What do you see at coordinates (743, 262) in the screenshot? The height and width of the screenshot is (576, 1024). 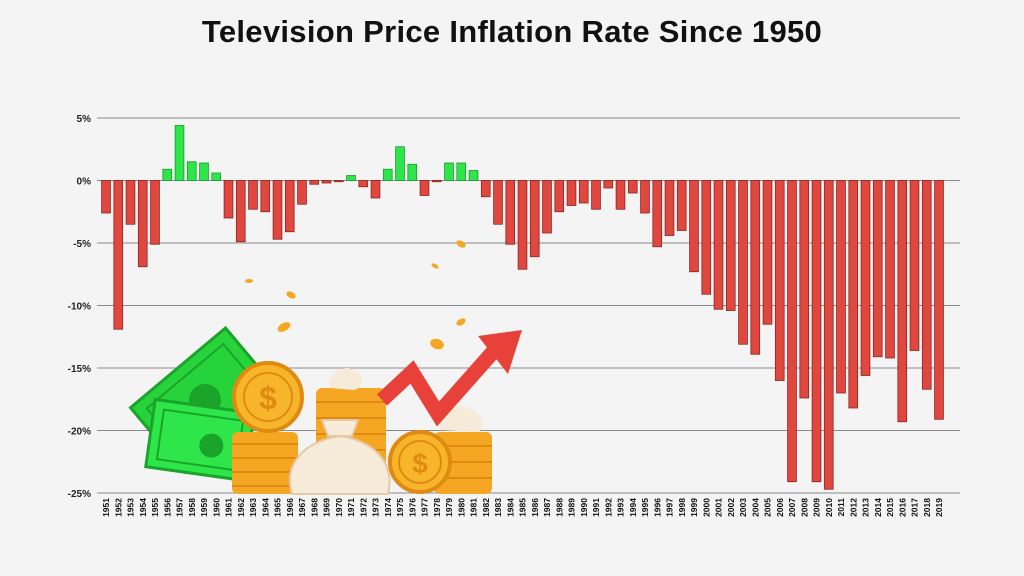 I see `bar-2003` at bounding box center [743, 262].